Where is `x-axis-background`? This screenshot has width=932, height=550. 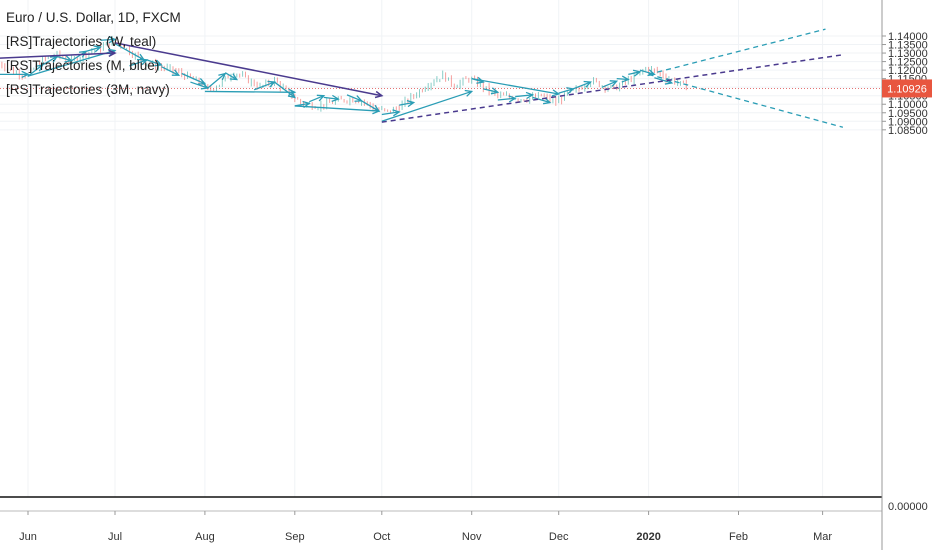
x-axis-background is located at coordinates (441, 523).